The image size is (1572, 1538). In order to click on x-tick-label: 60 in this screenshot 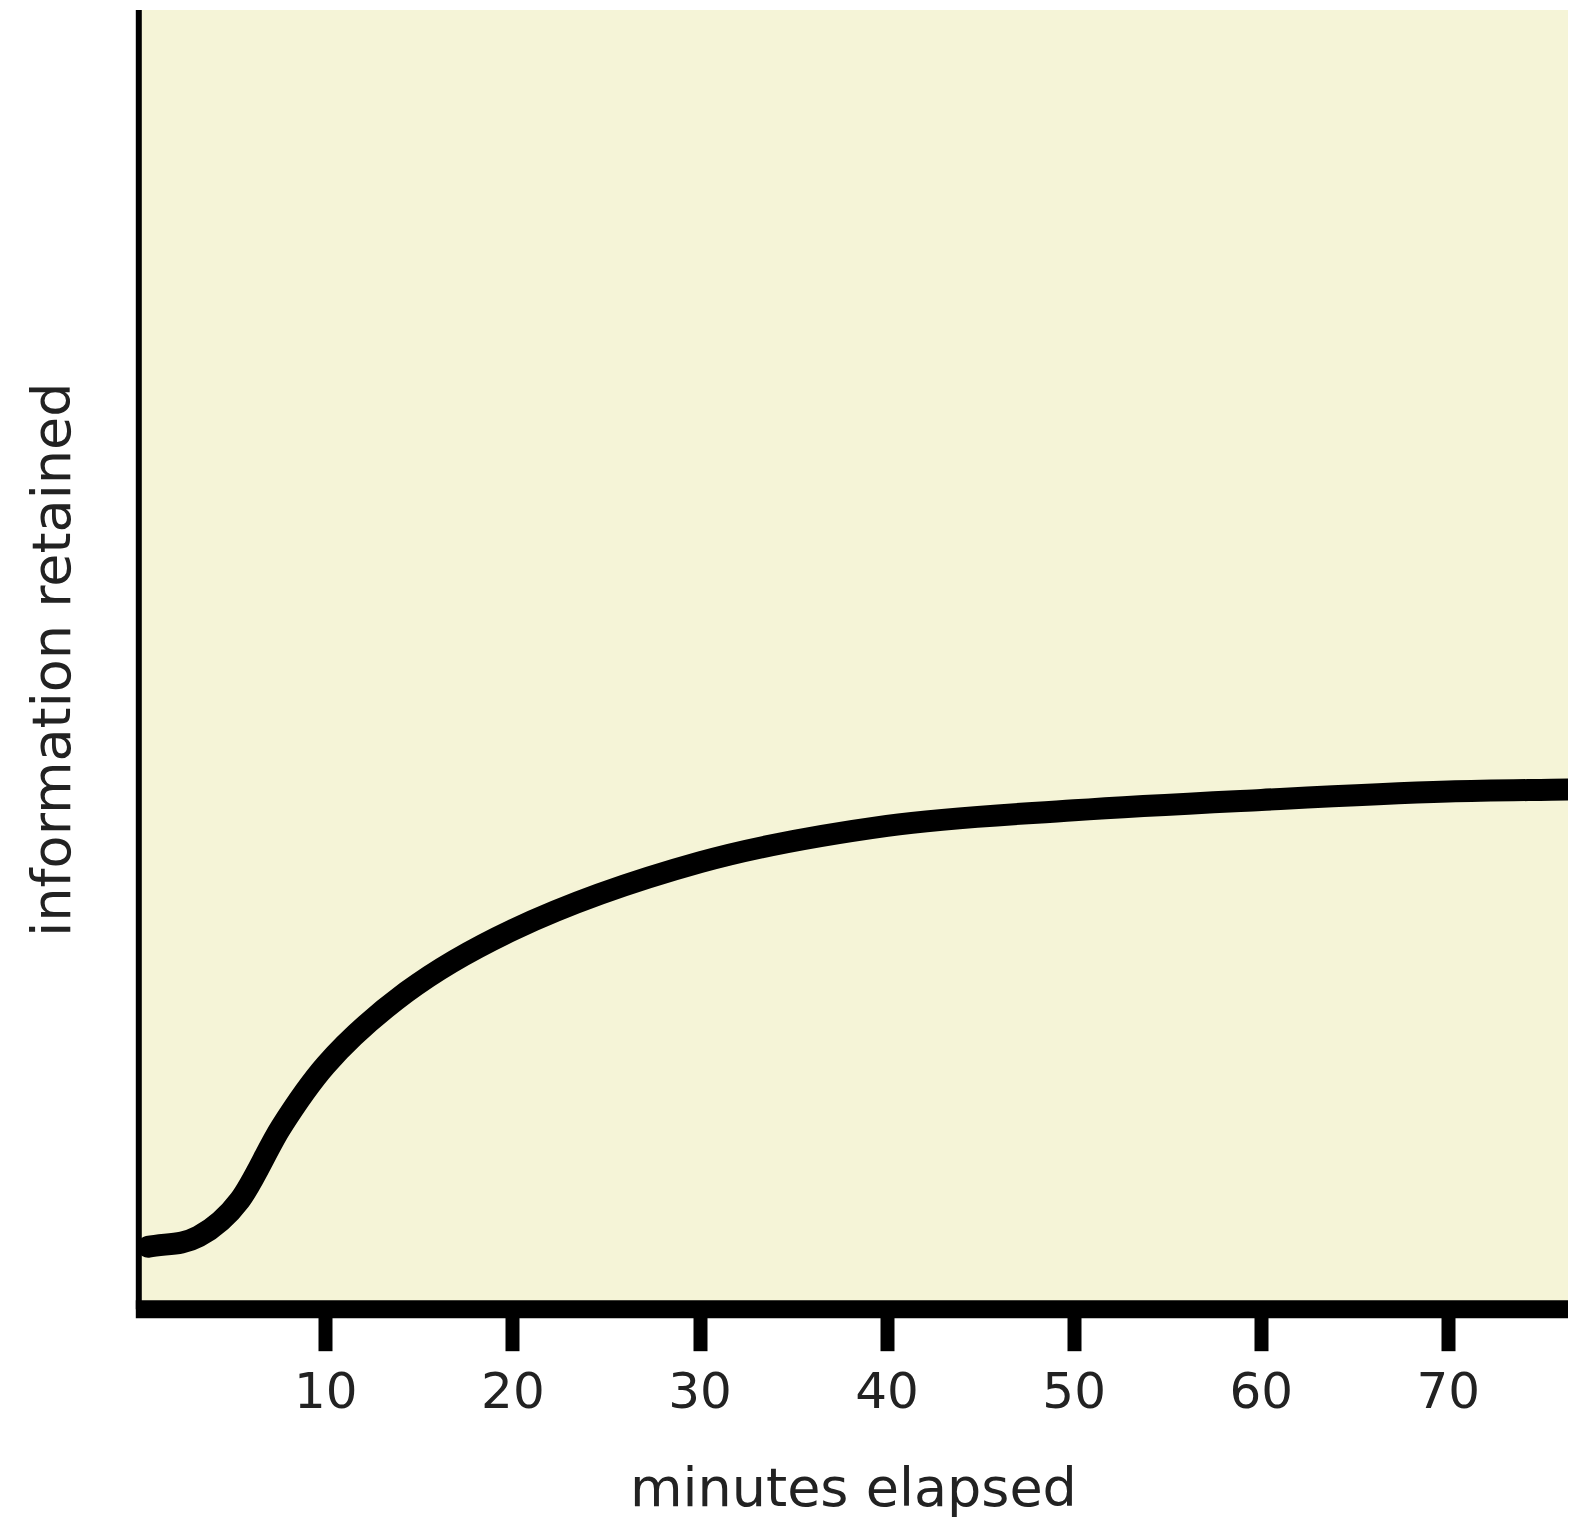, I will do `click(1261, 1391)`.